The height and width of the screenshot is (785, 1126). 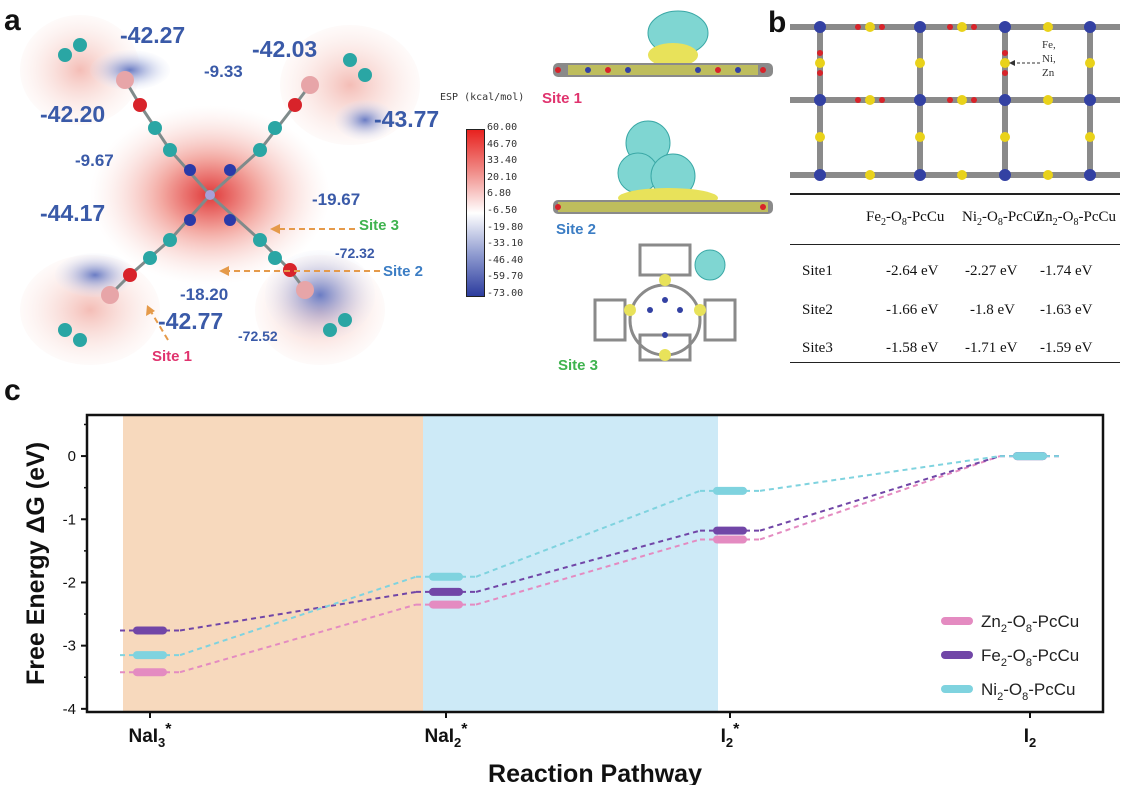 What do you see at coordinates (499, 194) in the screenshot?
I see `colorbar-tick: 6.80` at bounding box center [499, 194].